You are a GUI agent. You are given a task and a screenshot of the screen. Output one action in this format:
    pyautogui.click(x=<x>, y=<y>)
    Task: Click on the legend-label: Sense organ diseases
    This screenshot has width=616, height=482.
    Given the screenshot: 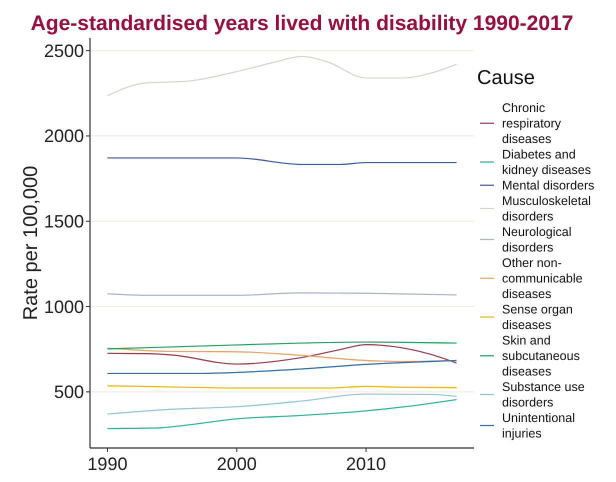 What is the action you would take?
    pyautogui.click(x=537, y=317)
    